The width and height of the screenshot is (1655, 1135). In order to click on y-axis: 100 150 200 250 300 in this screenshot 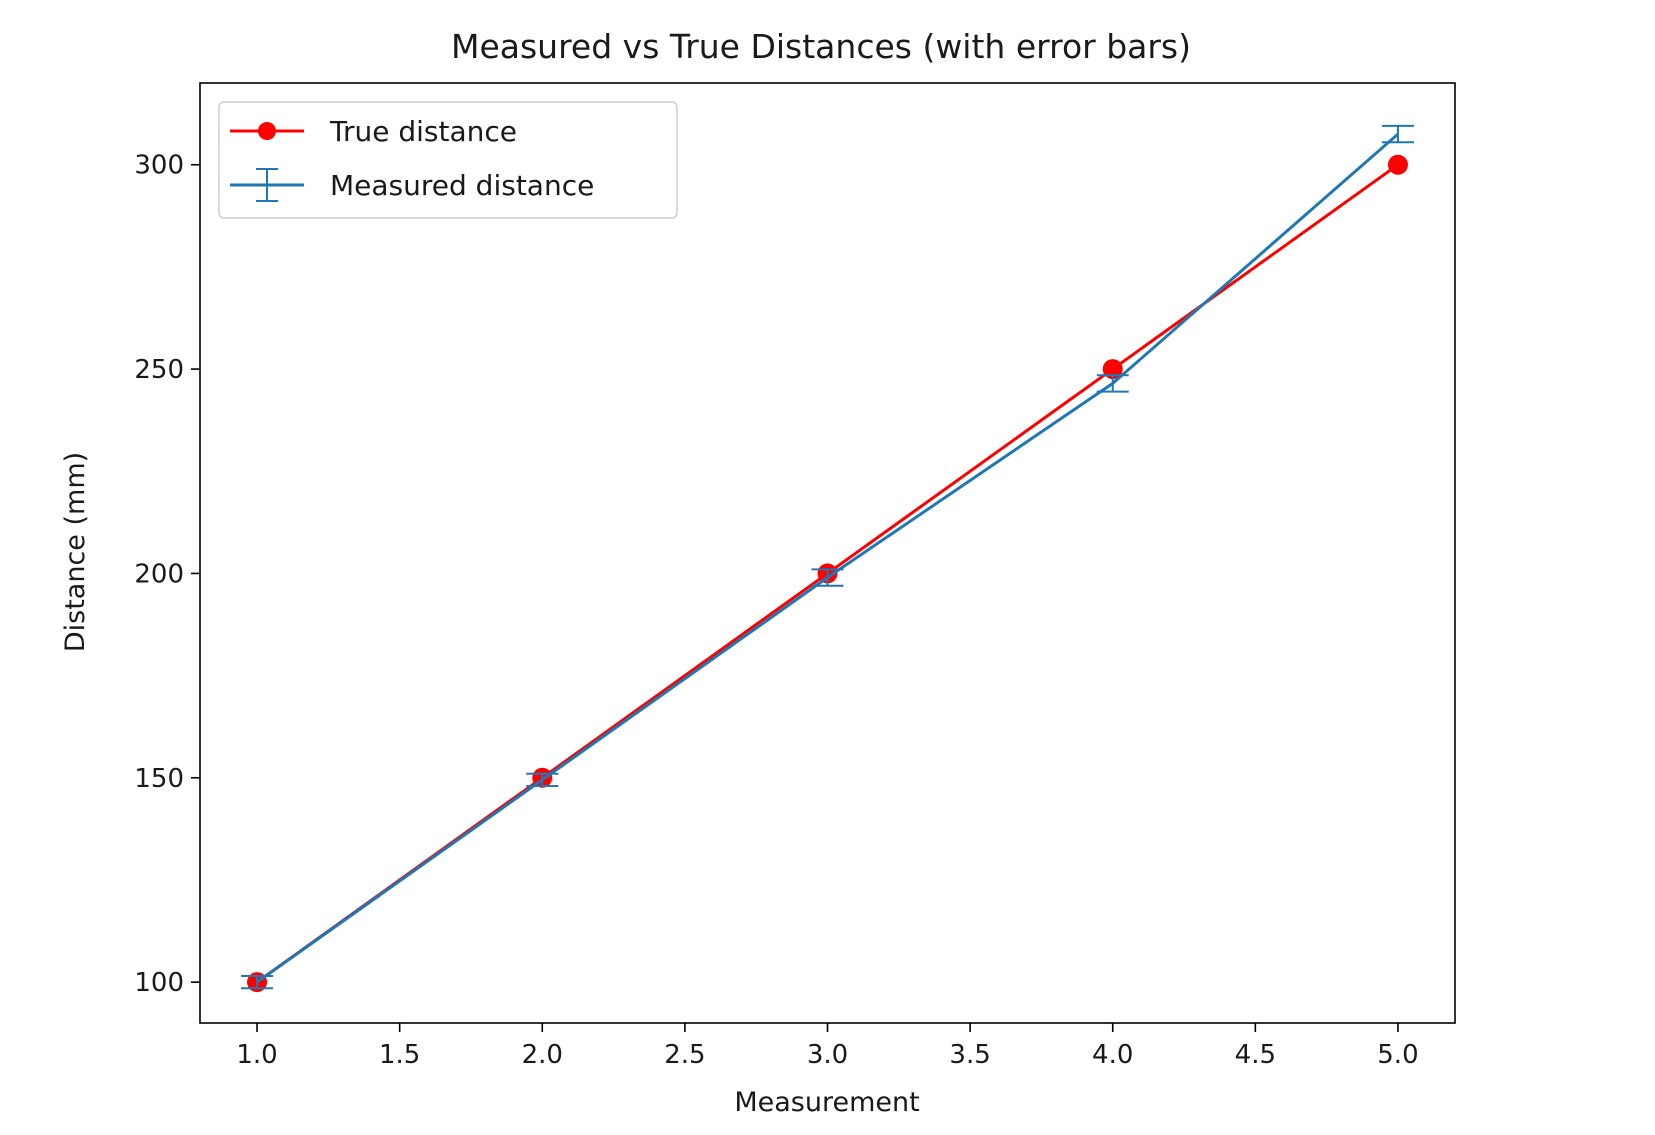, I will do `click(167, 574)`.